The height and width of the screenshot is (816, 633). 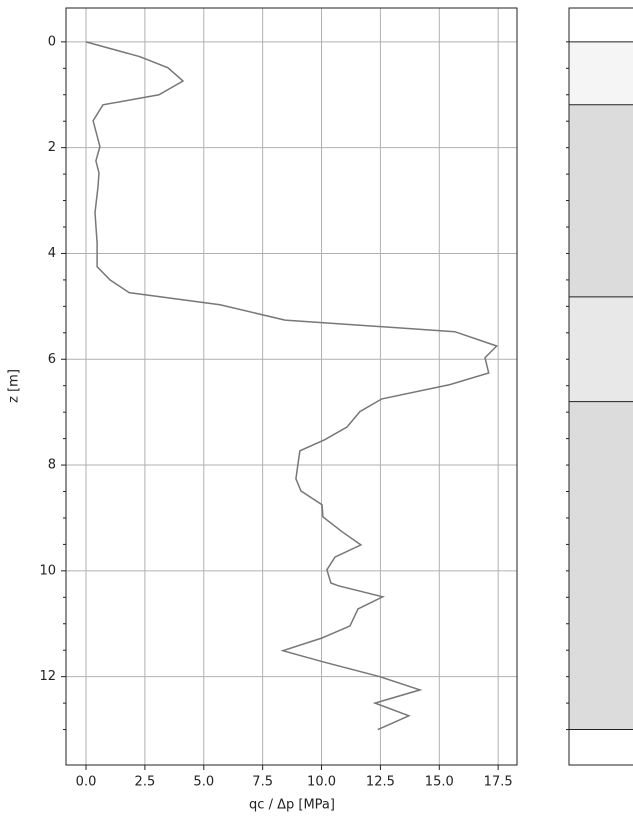 I want to click on x-tick-label: 7.5, so click(x=262, y=782).